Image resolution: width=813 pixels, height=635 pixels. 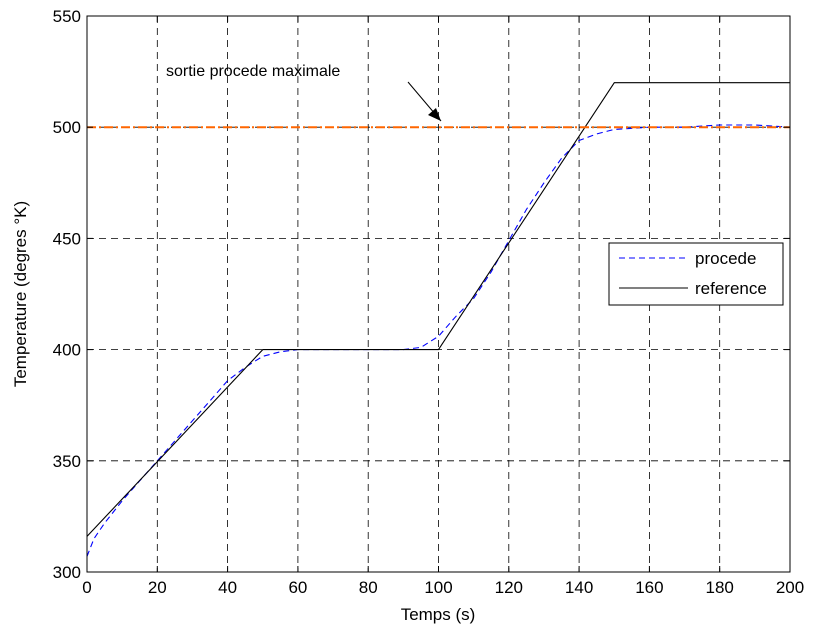 I want to click on y-tick-label: 450, so click(x=67, y=238).